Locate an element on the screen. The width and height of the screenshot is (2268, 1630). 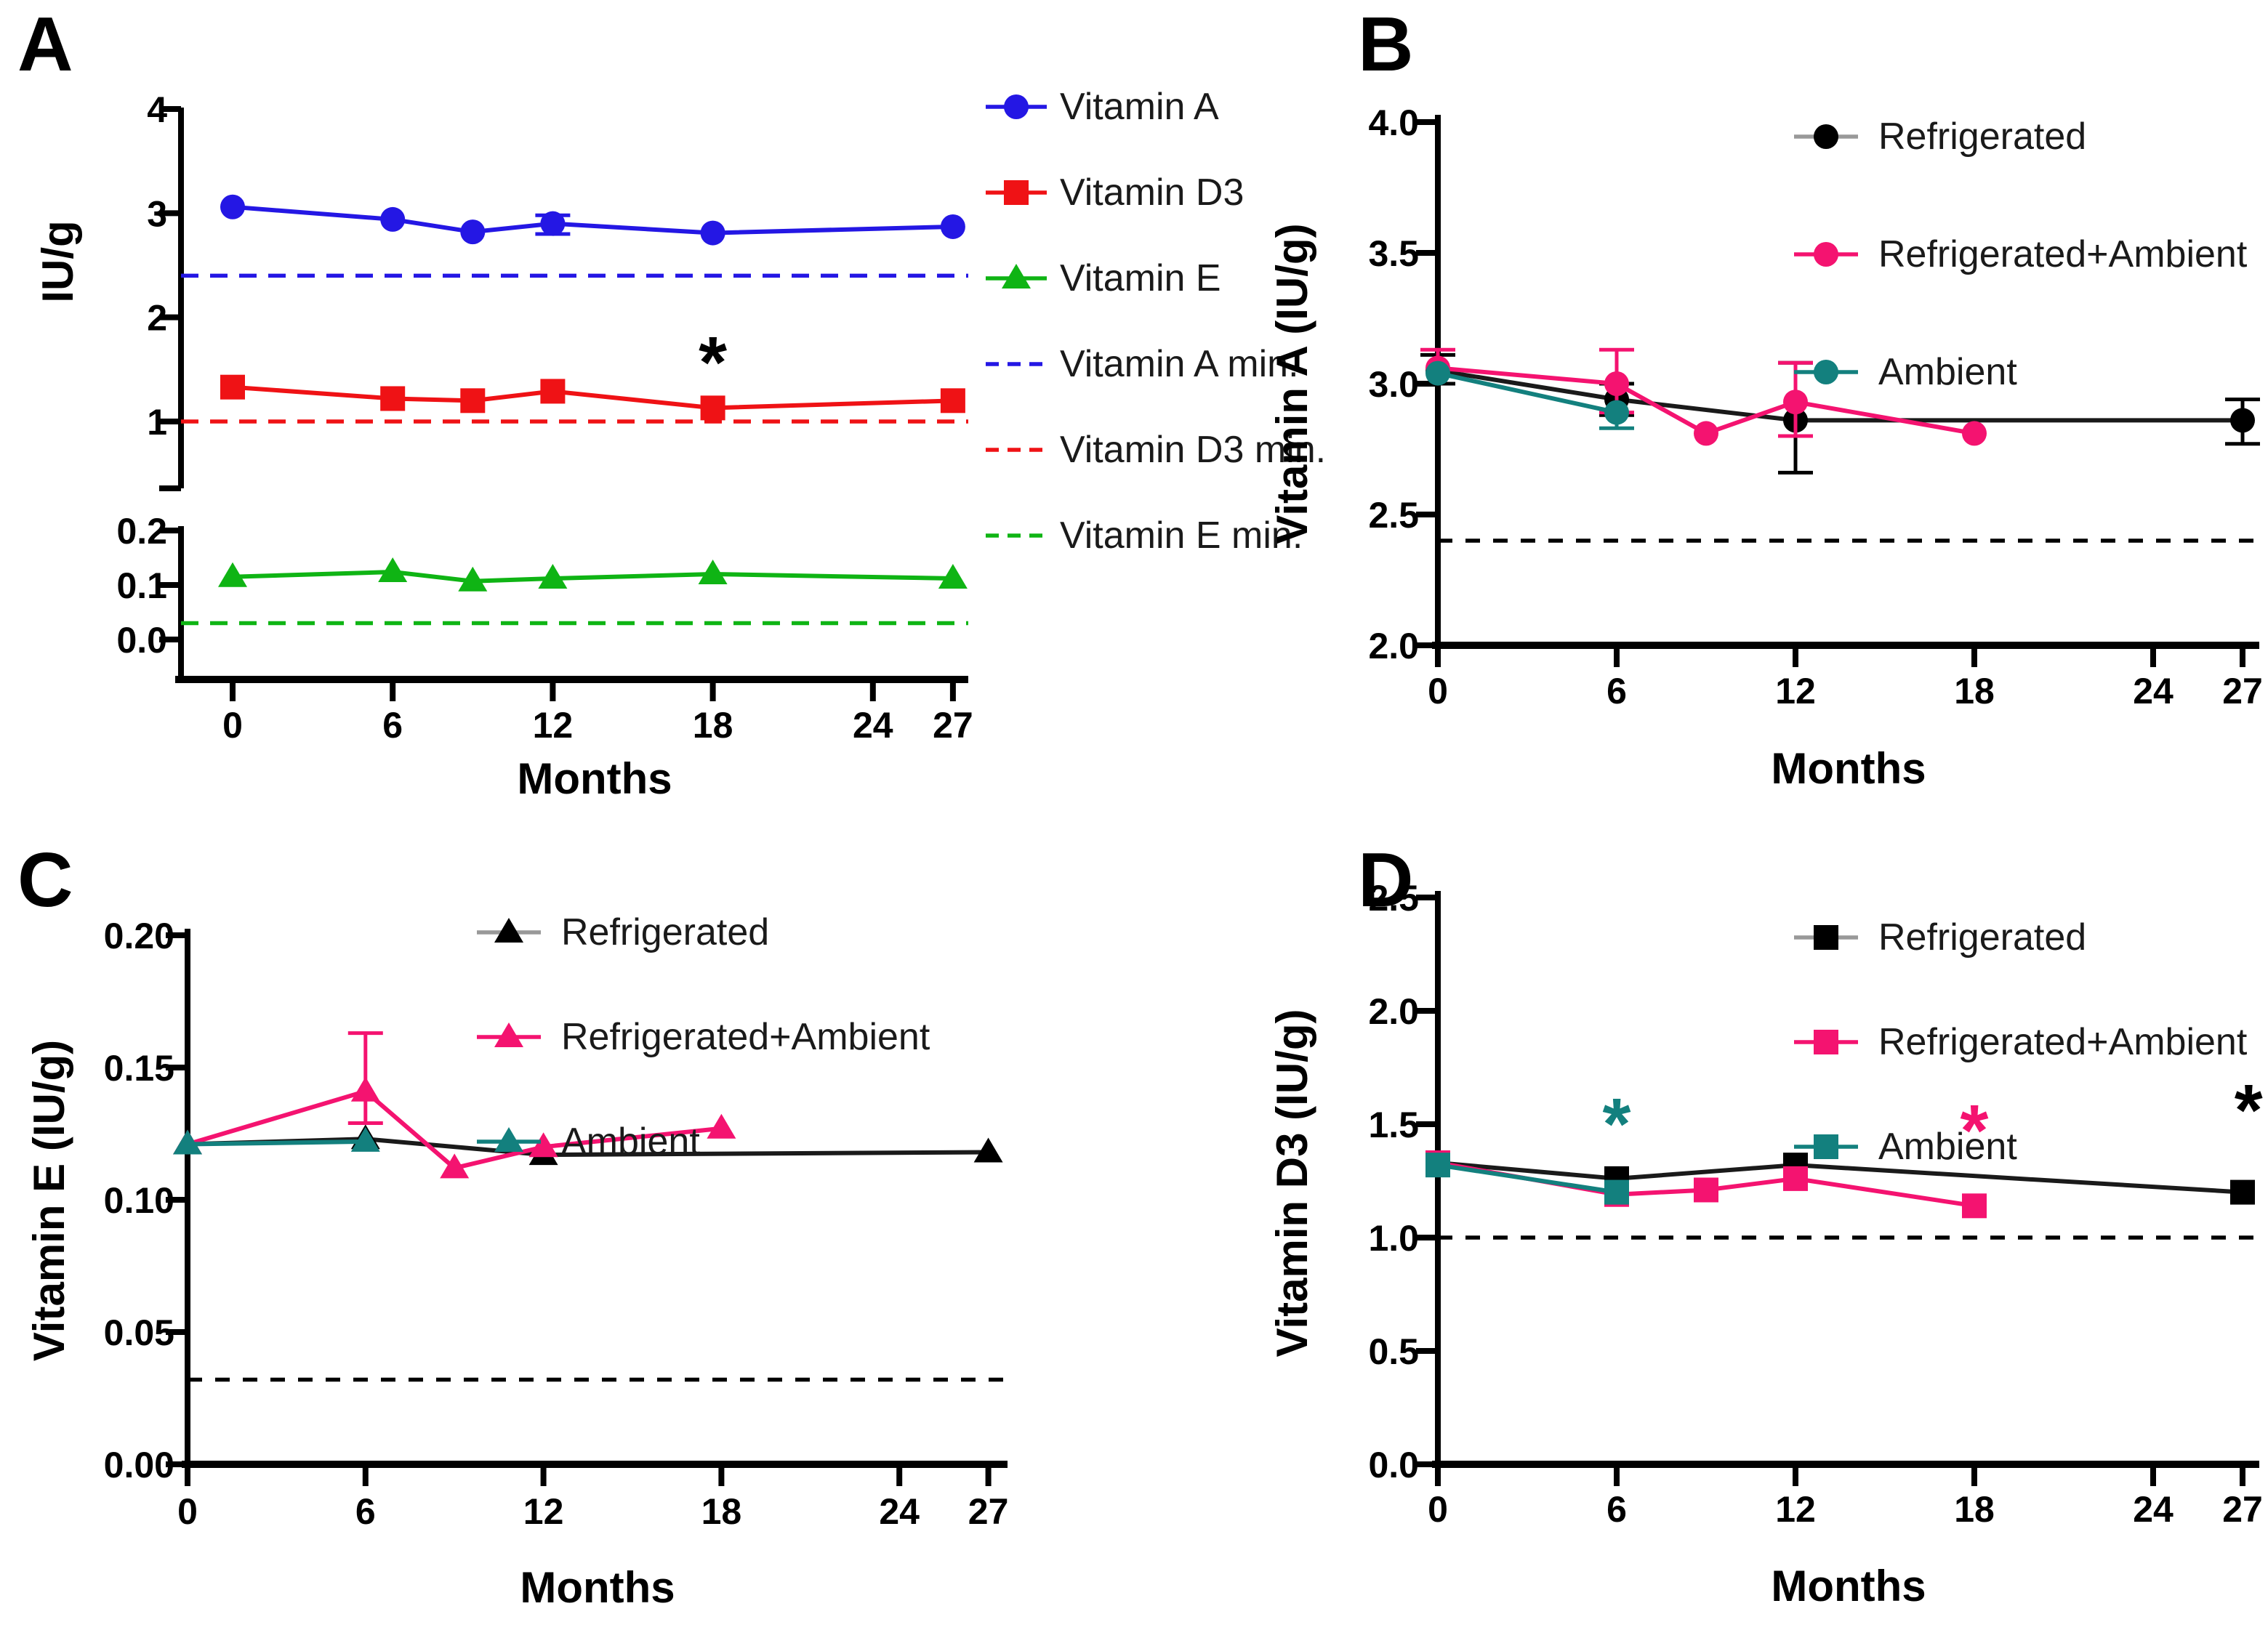
series-refrigerated is located at coordinates (1840, 1178).